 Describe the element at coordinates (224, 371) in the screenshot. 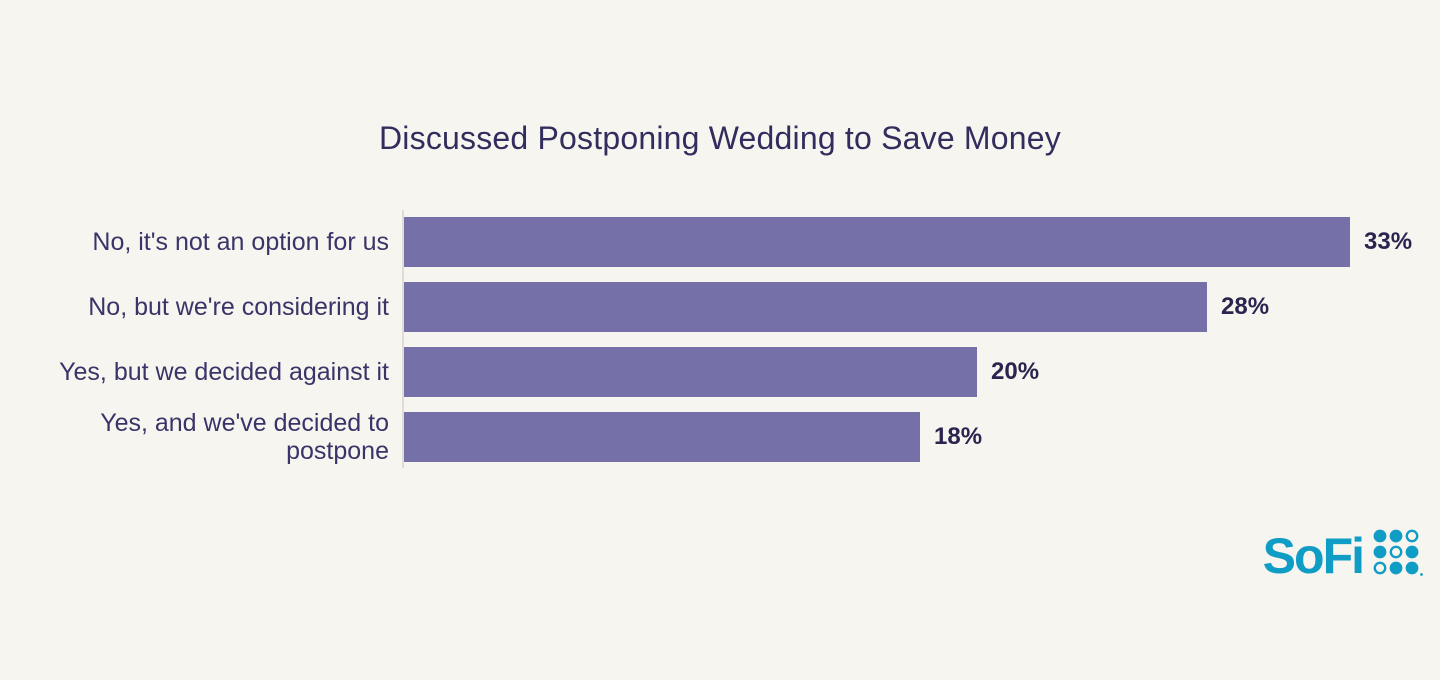

I see `category-label: Yes, but we decided against it` at that location.